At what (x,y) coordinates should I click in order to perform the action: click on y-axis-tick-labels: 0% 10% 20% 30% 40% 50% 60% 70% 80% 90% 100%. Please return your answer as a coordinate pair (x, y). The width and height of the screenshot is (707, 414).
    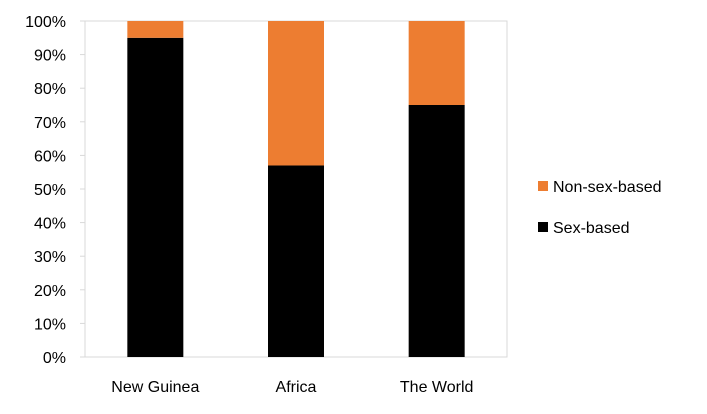
    Looking at the image, I should click on (55, 190).